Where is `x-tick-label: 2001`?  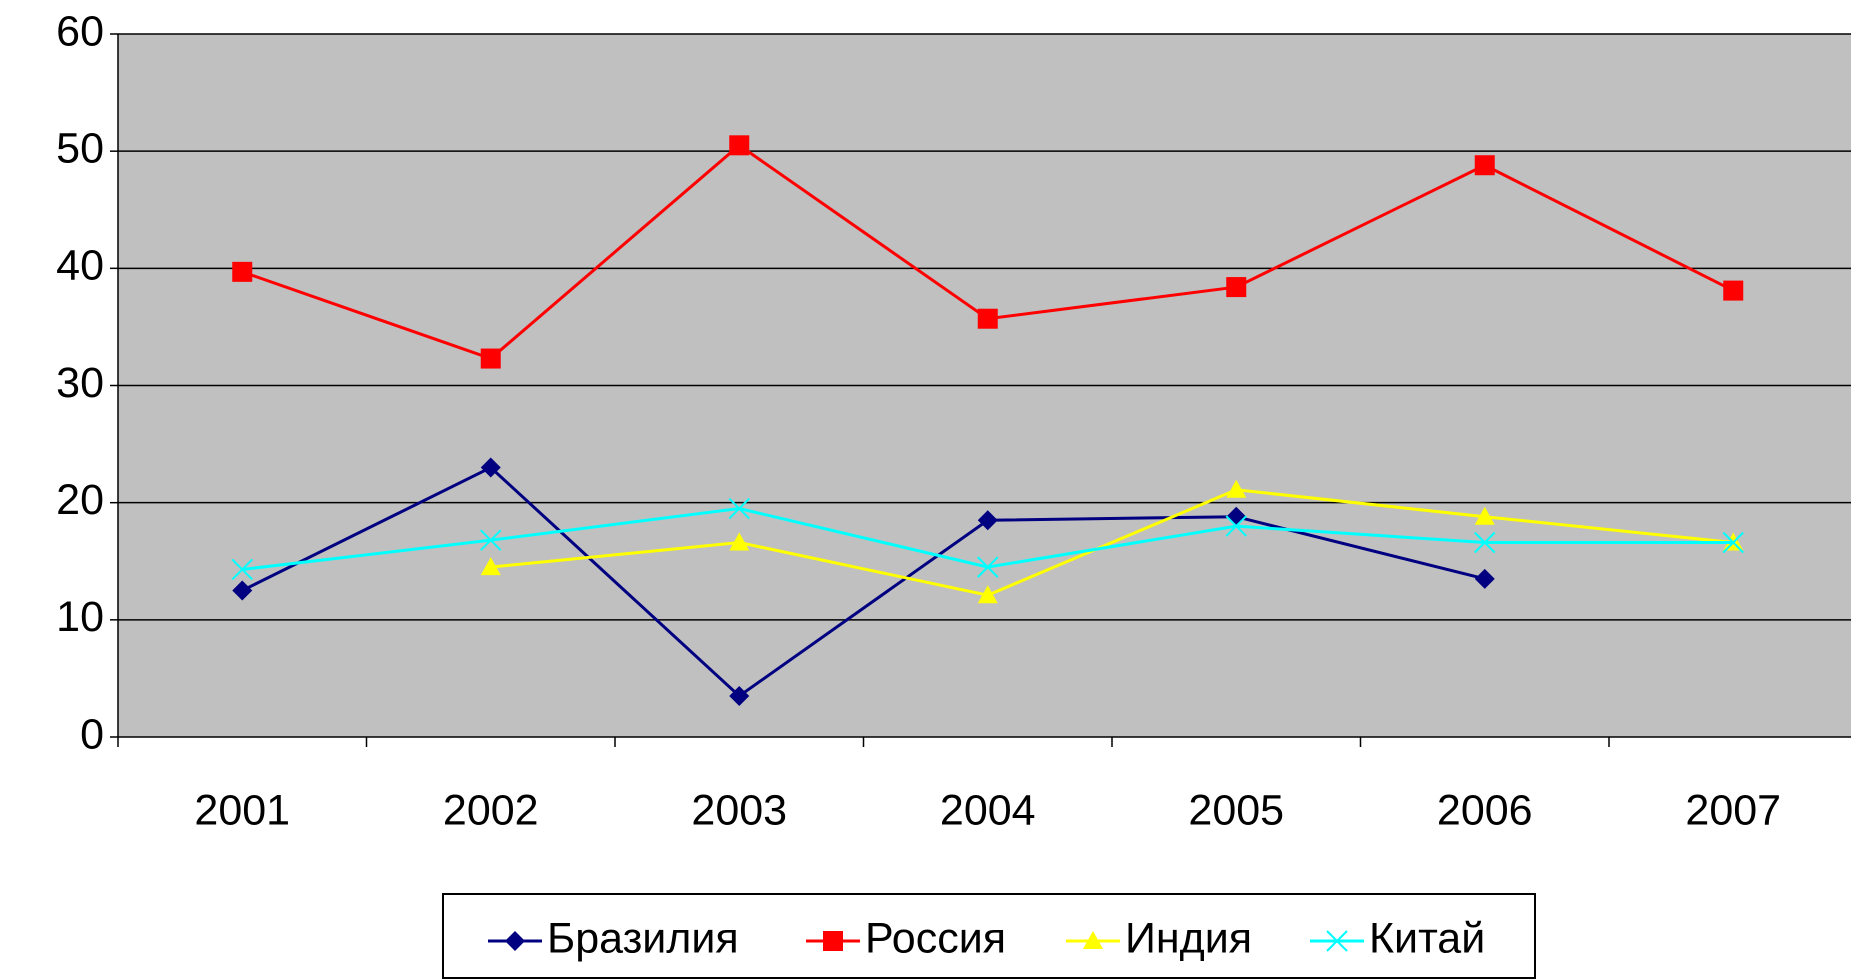 x-tick-label: 2001 is located at coordinates (242, 810).